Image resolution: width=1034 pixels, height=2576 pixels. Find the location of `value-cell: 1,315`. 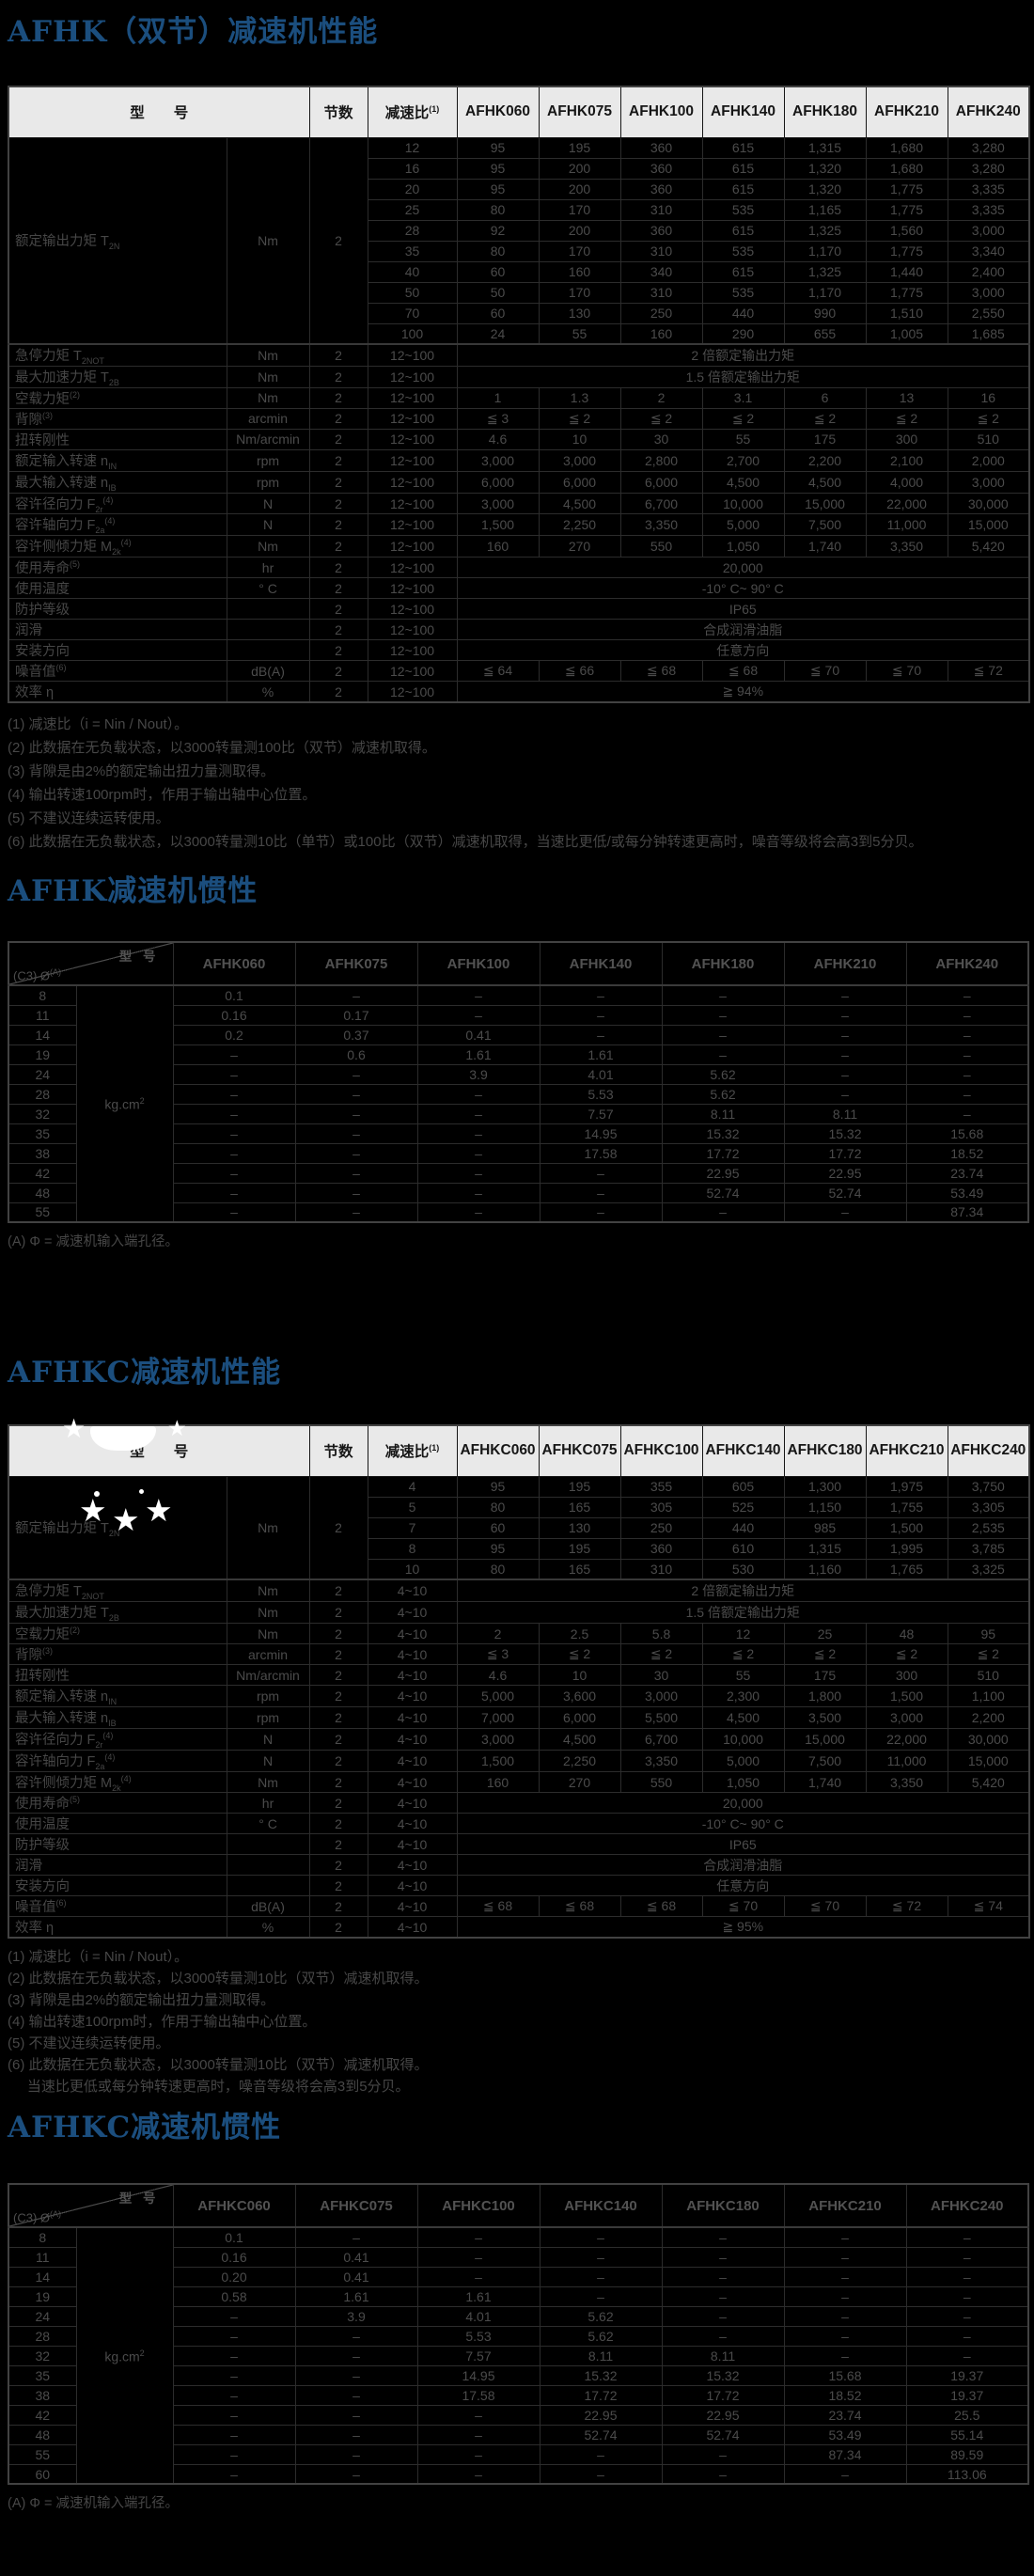

value-cell: 1,315 is located at coordinates (825, 148).